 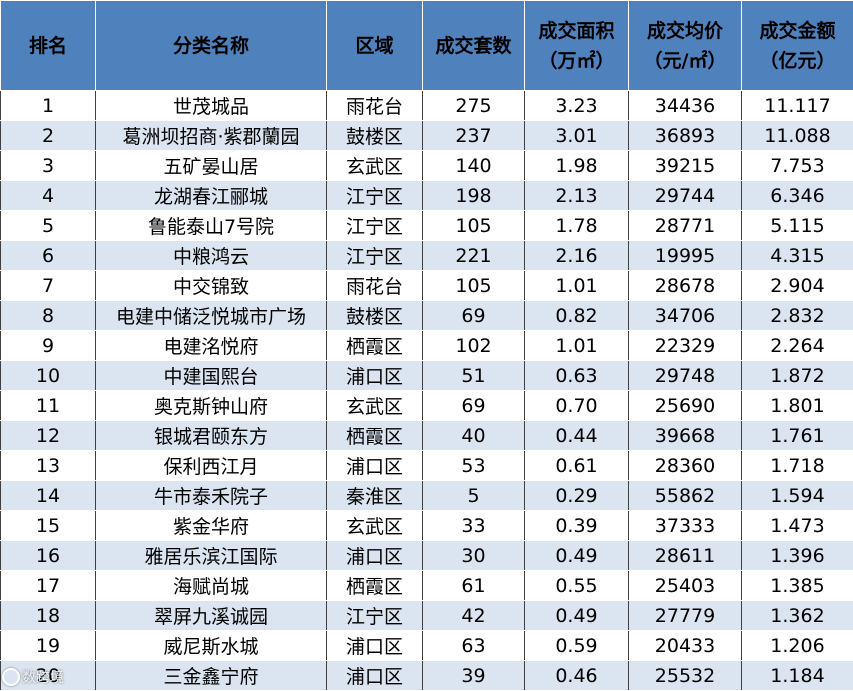 What do you see at coordinates (576, 45) in the screenshot?
I see `header-area: 成交面积 （万㎡）` at bounding box center [576, 45].